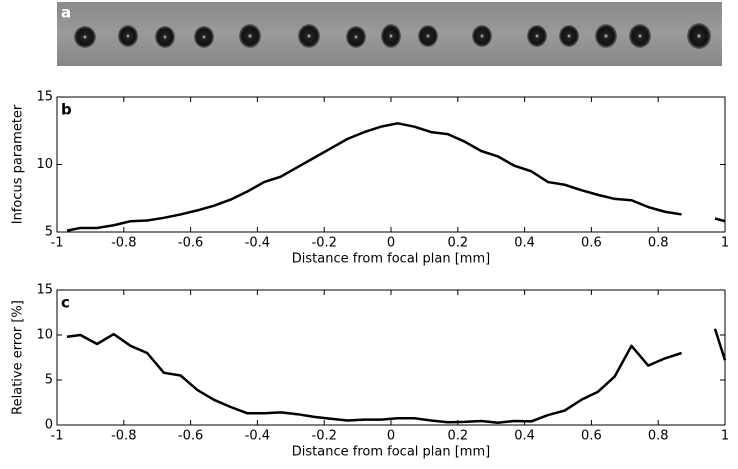  What do you see at coordinates (66, 13) in the screenshot?
I see `panel-label: a` at bounding box center [66, 13].